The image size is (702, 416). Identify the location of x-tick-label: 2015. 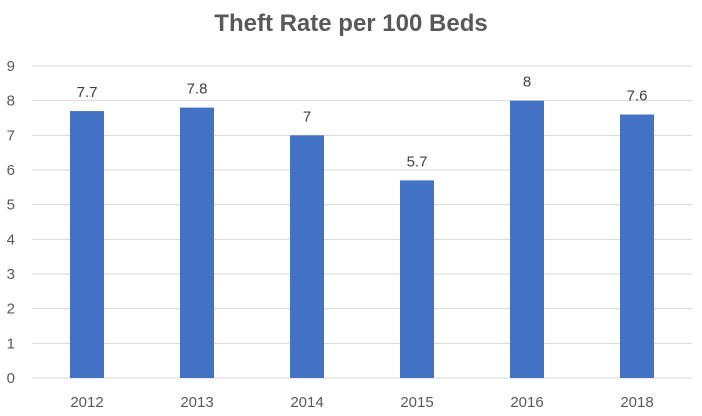
(416, 402).